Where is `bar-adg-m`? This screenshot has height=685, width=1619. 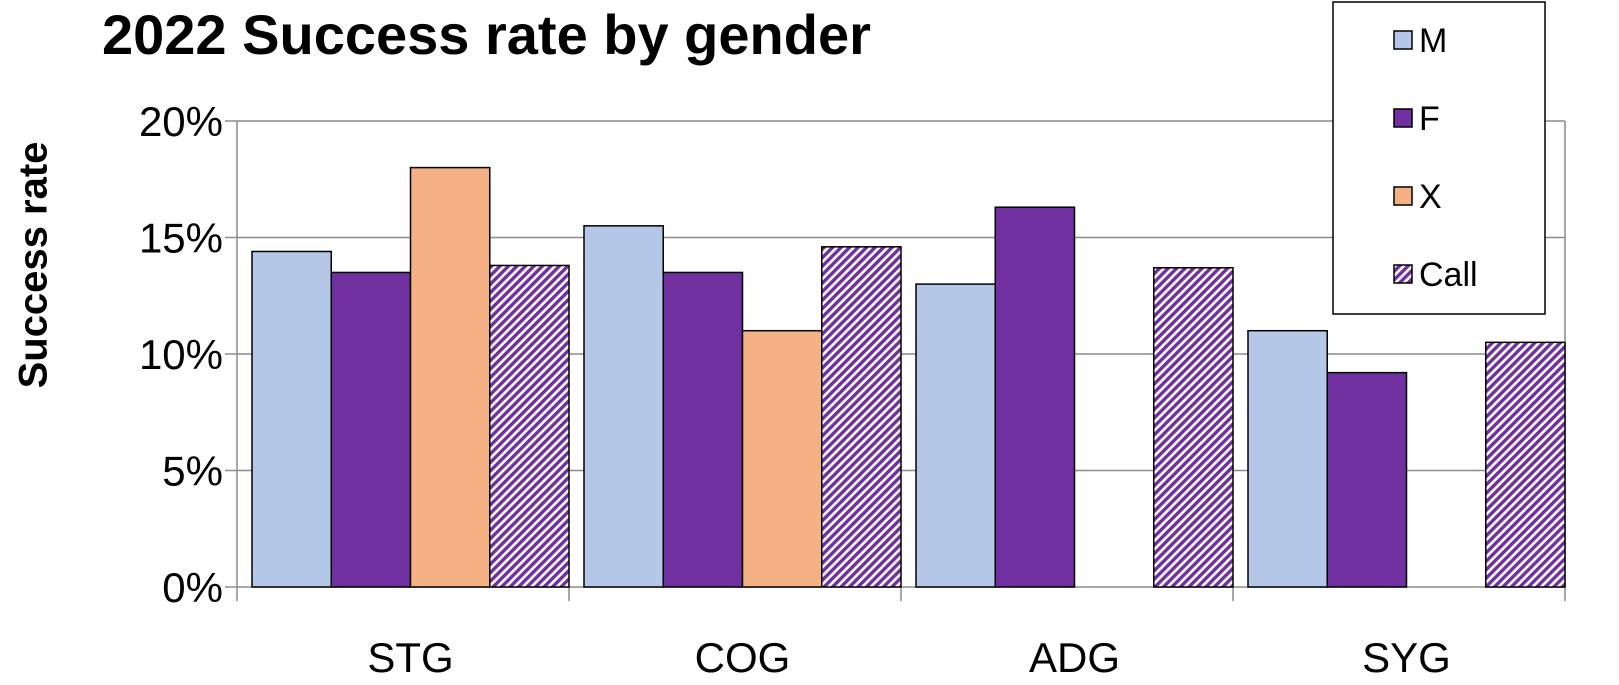 bar-adg-m is located at coordinates (955, 435).